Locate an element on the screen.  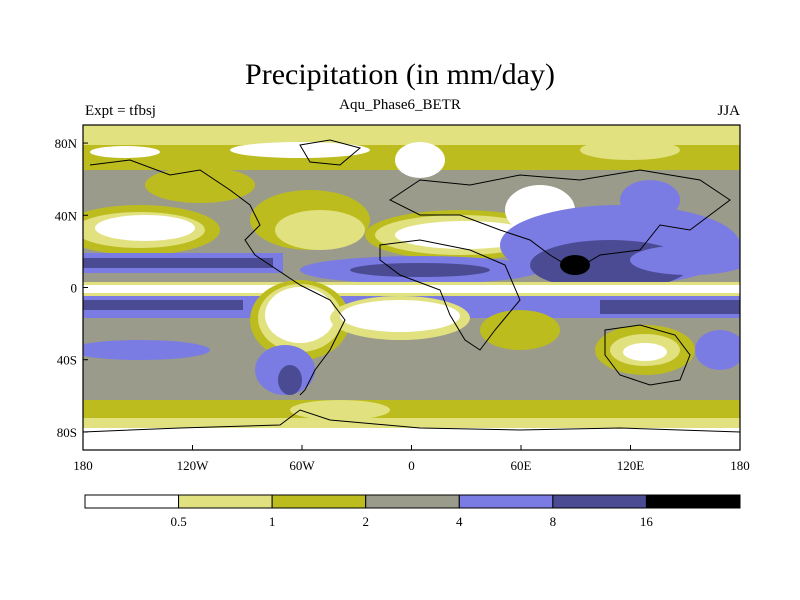
x-tick-label: 120E is located at coordinates (631, 465).